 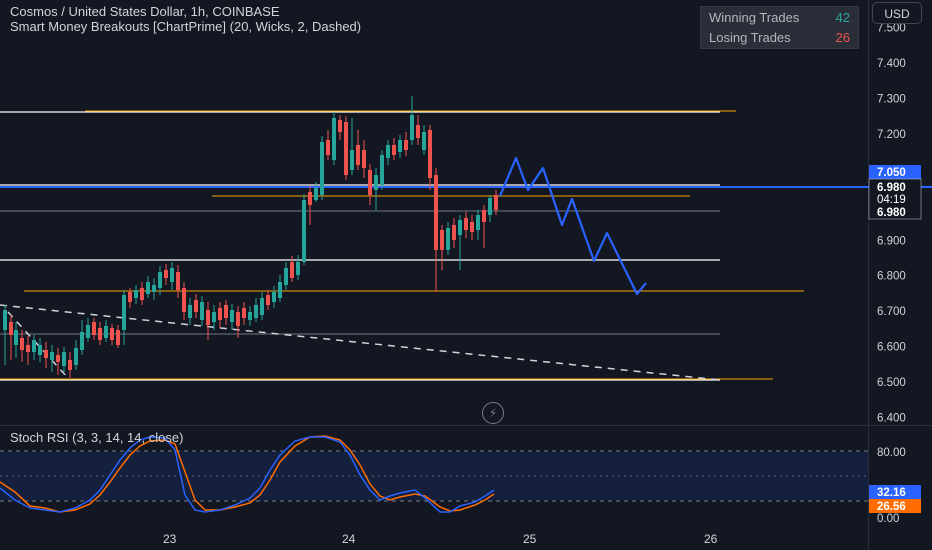 I want to click on price-tick-label: 6.500, so click(x=891, y=383).